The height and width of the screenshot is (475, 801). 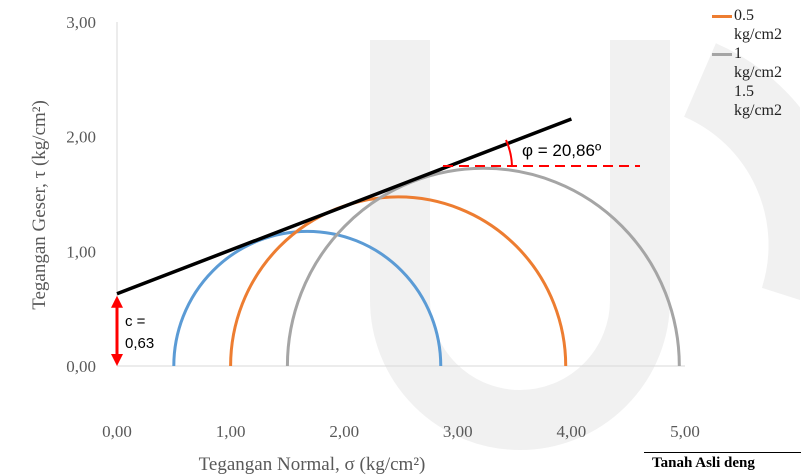 What do you see at coordinates (81, 251) in the screenshot?
I see `y-tick-label: 1,00` at bounding box center [81, 251].